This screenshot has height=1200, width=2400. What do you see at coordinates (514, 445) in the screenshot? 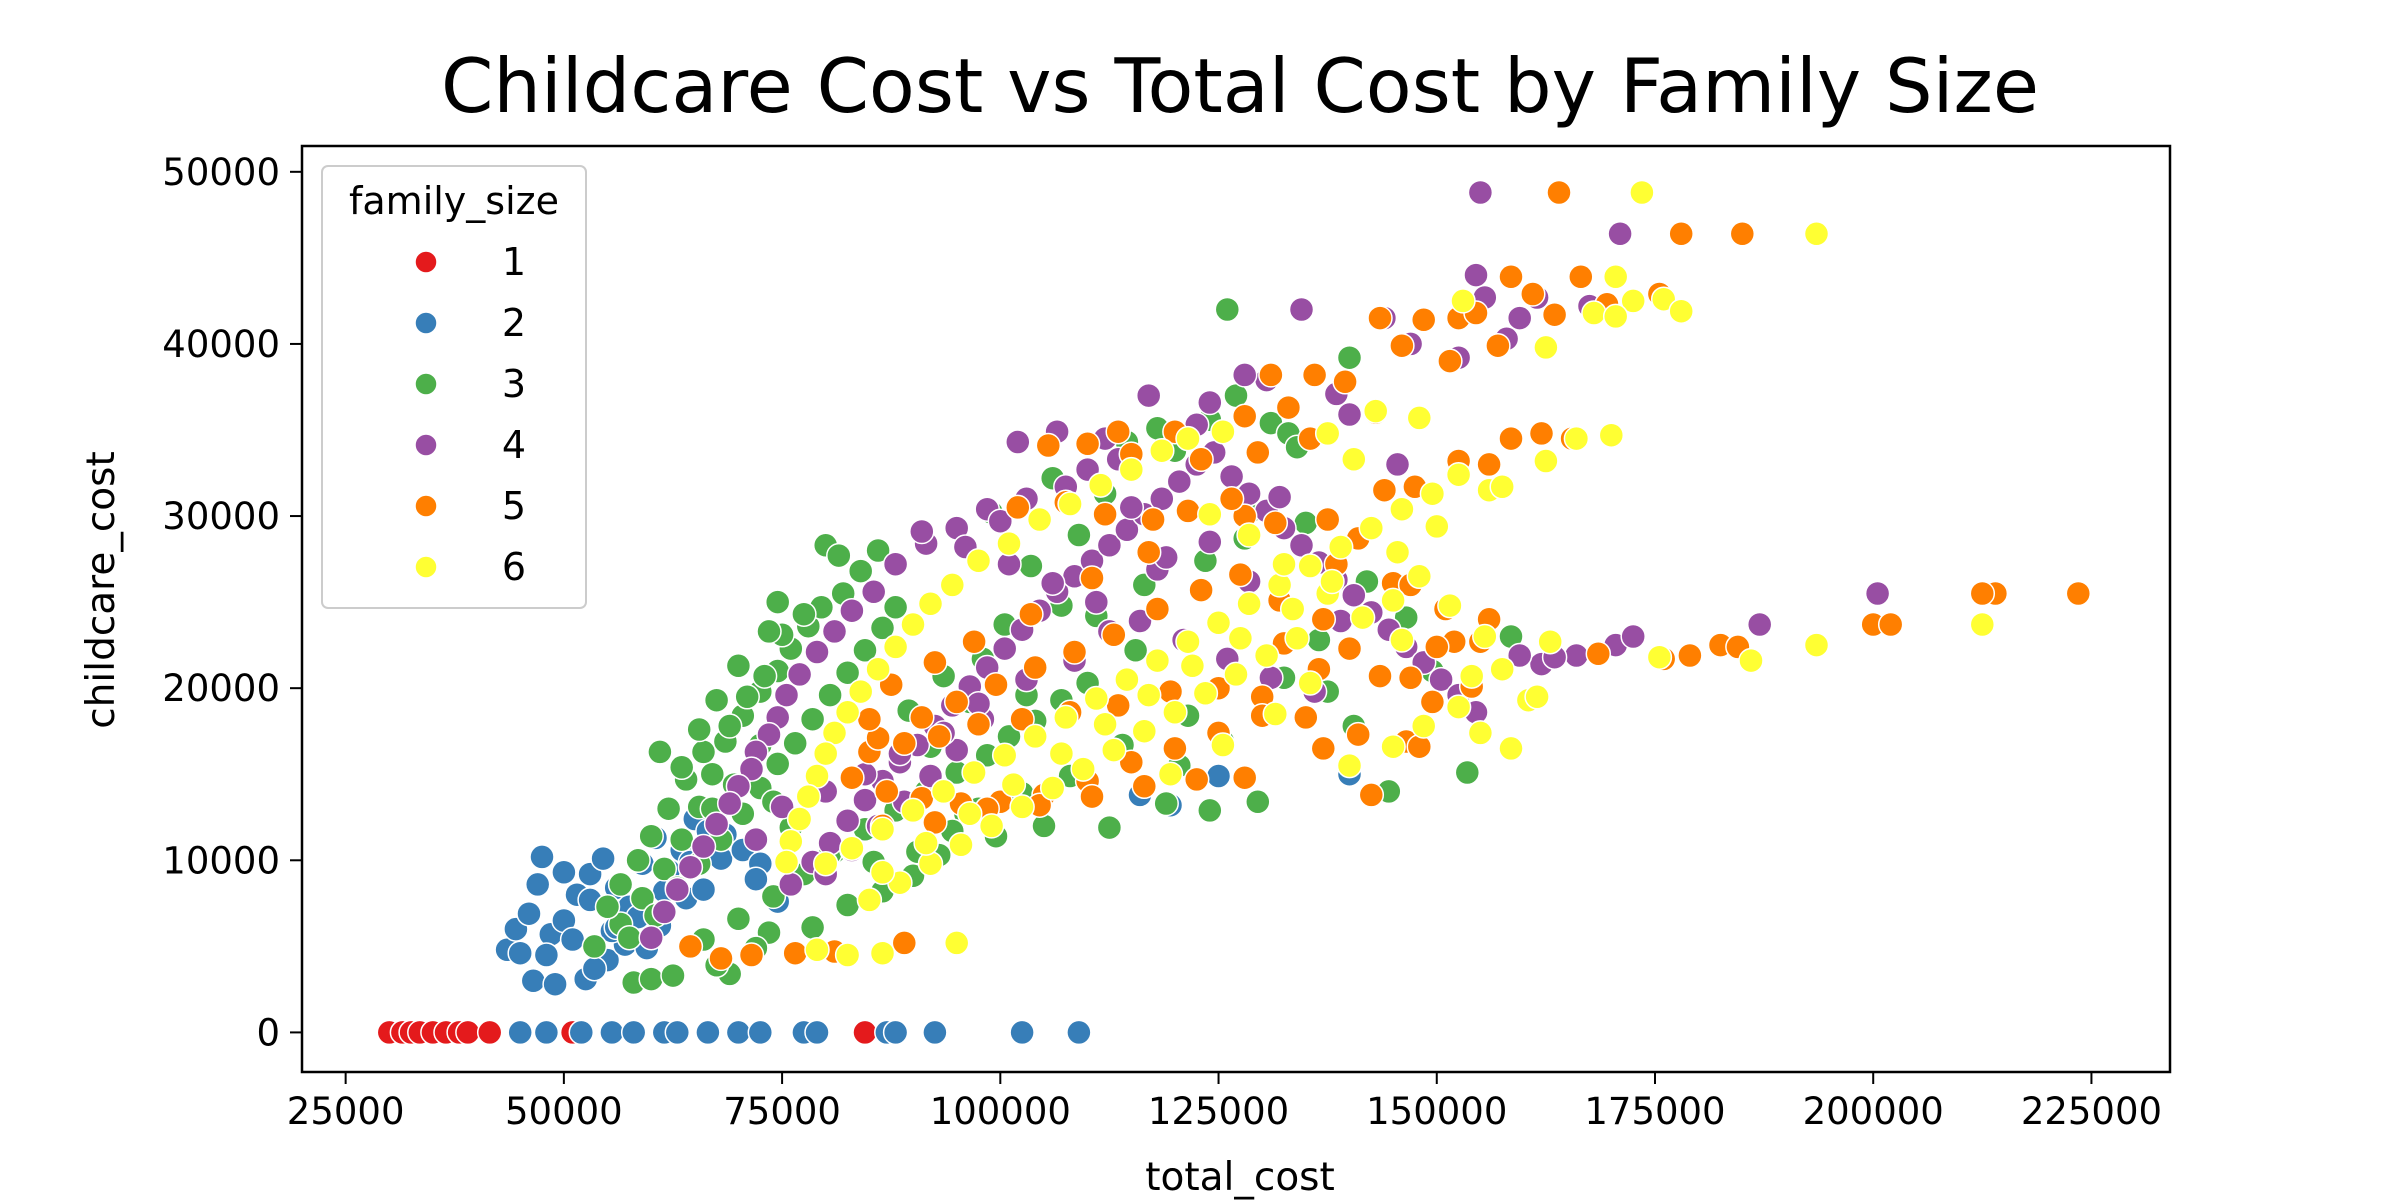
I see `legend-label: 4` at bounding box center [514, 445].